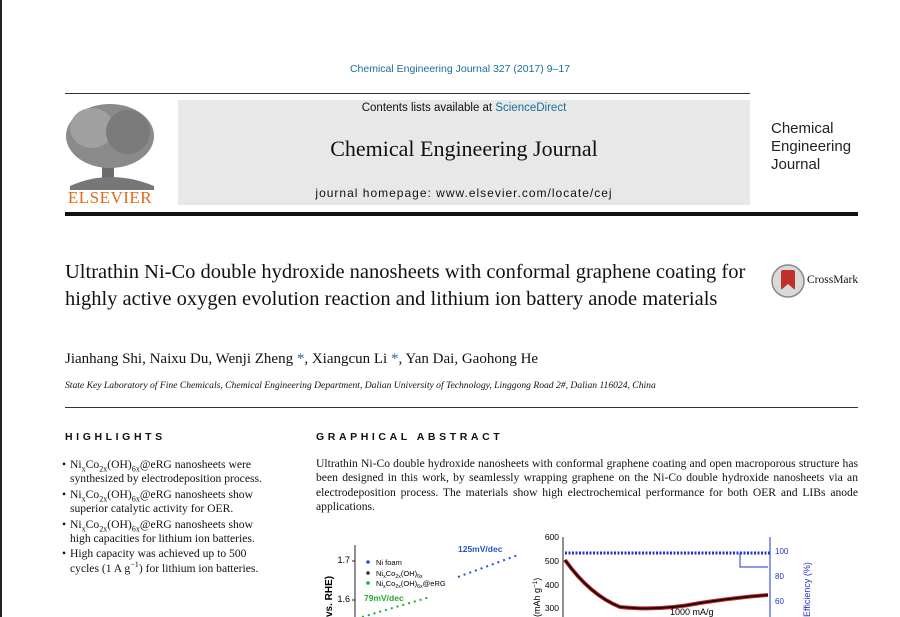  Describe the element at coordinates (552, 608) in the screenshot. I see `figure-text: 300` at that location.